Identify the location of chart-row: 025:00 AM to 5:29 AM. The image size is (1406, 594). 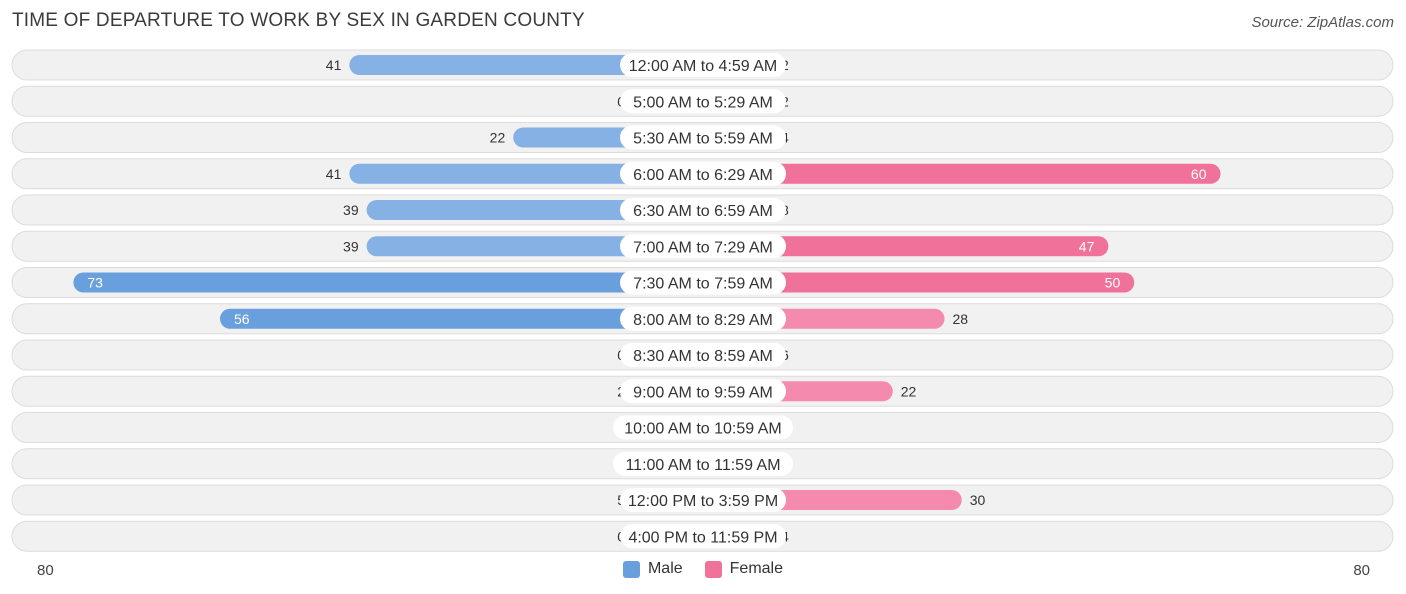
(702, 101).